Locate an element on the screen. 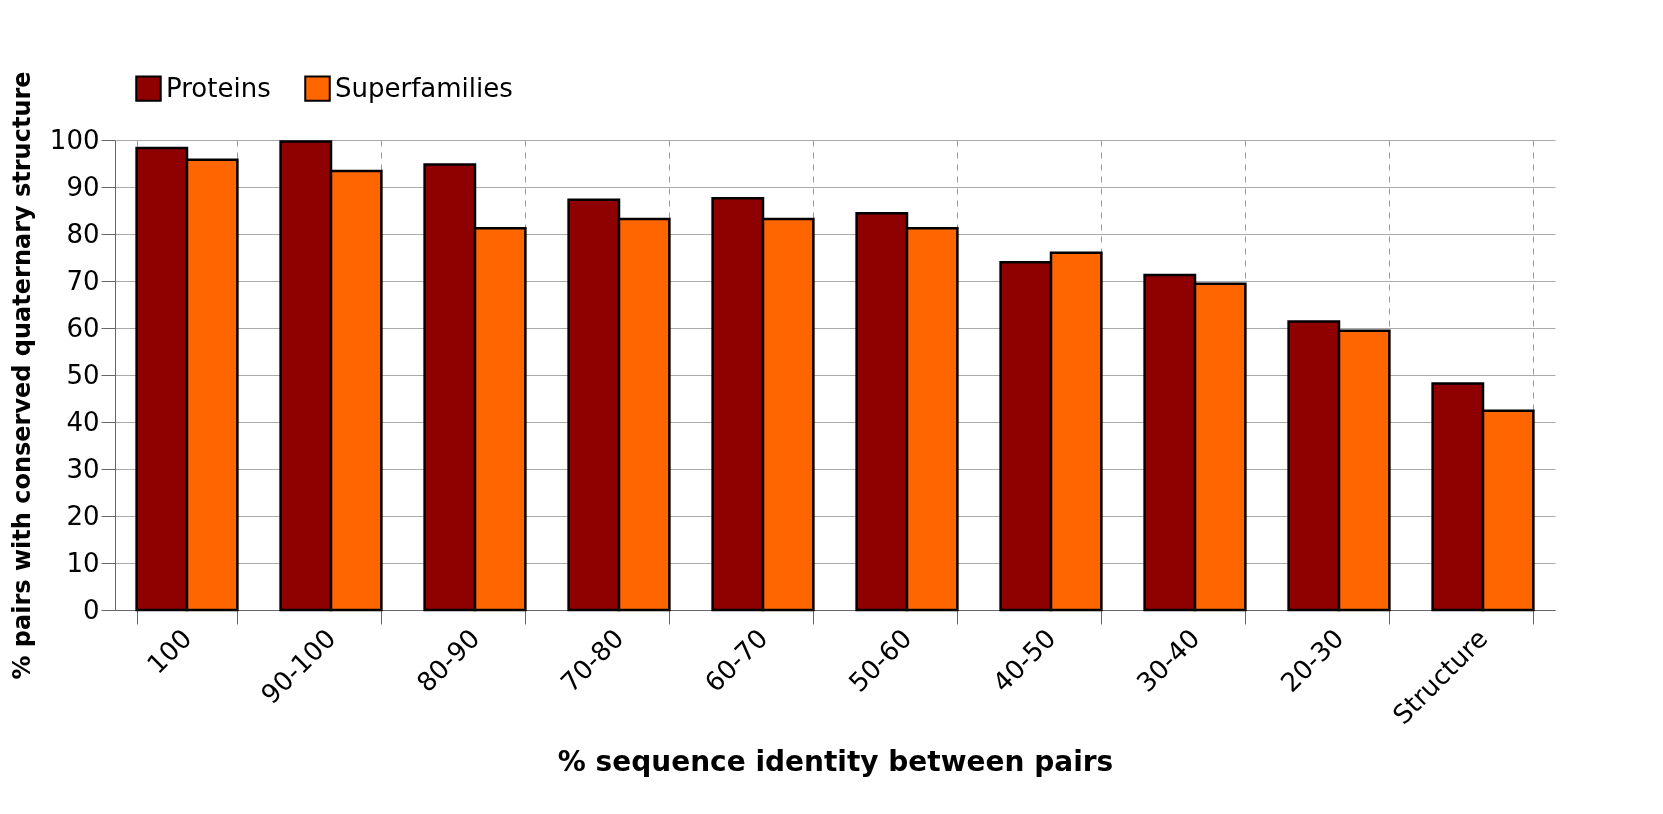 The height and width of the screenshot is (814, 1663). y-tick-label: 50 is located at coordinates (83, 374).